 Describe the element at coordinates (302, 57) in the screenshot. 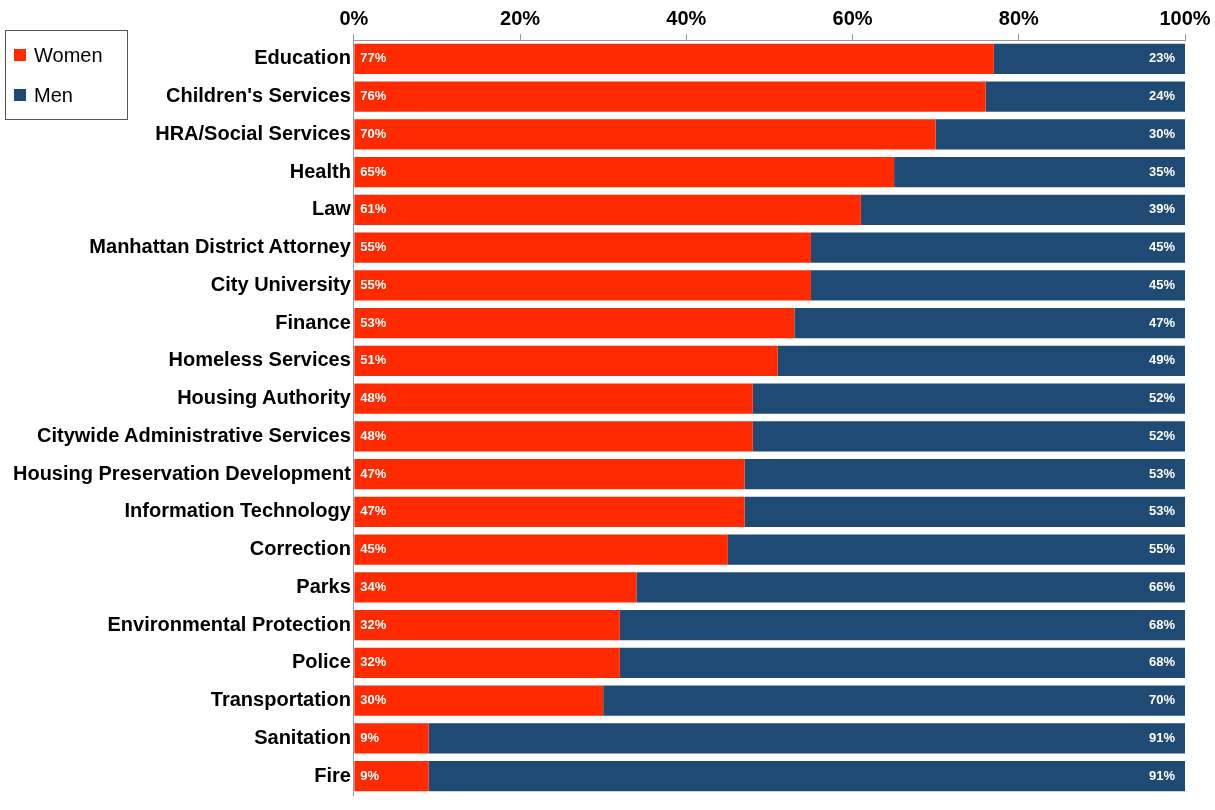

I see `y-tick-label: Education` at that location.